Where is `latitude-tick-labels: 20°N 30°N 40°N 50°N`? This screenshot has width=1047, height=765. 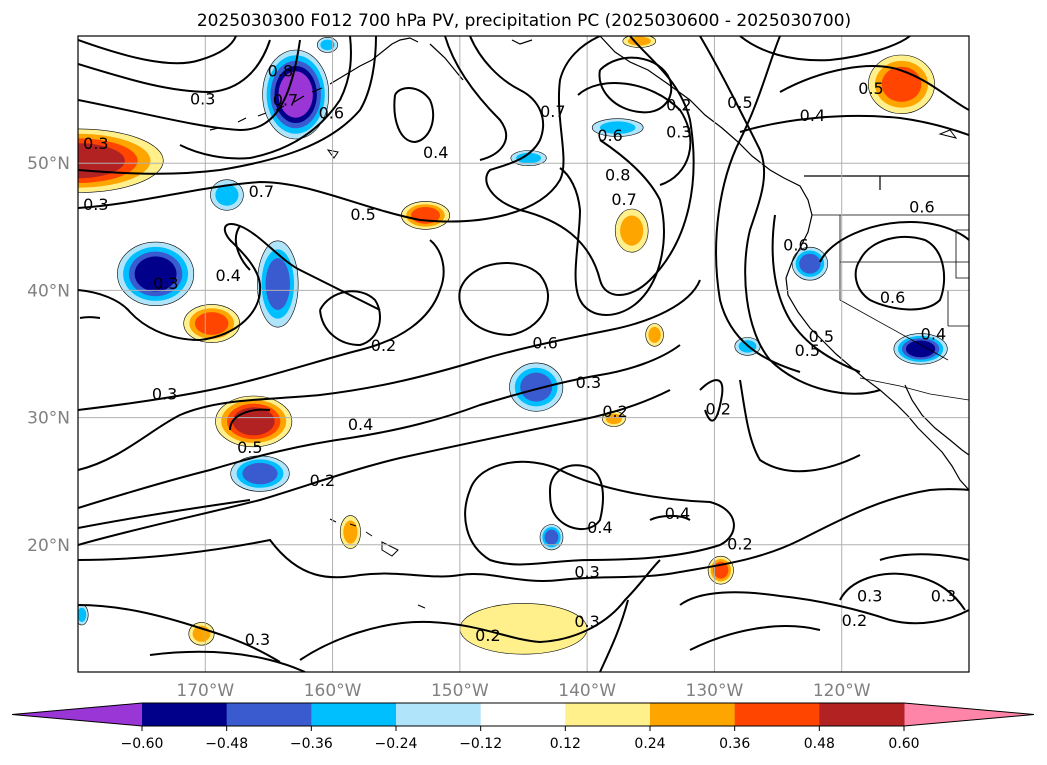 latitude-tick-labels: 20°N 30°N 40°N 50°N is located at coordinates (48, 355).